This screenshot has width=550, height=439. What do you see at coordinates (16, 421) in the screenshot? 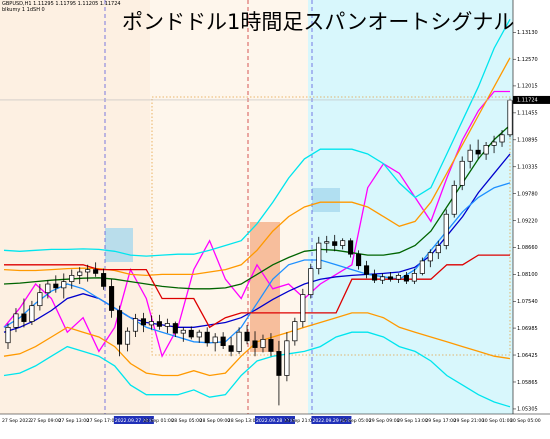
I see `time-tick-label: 27 Sep 2022` at bounding box center [16, 421].